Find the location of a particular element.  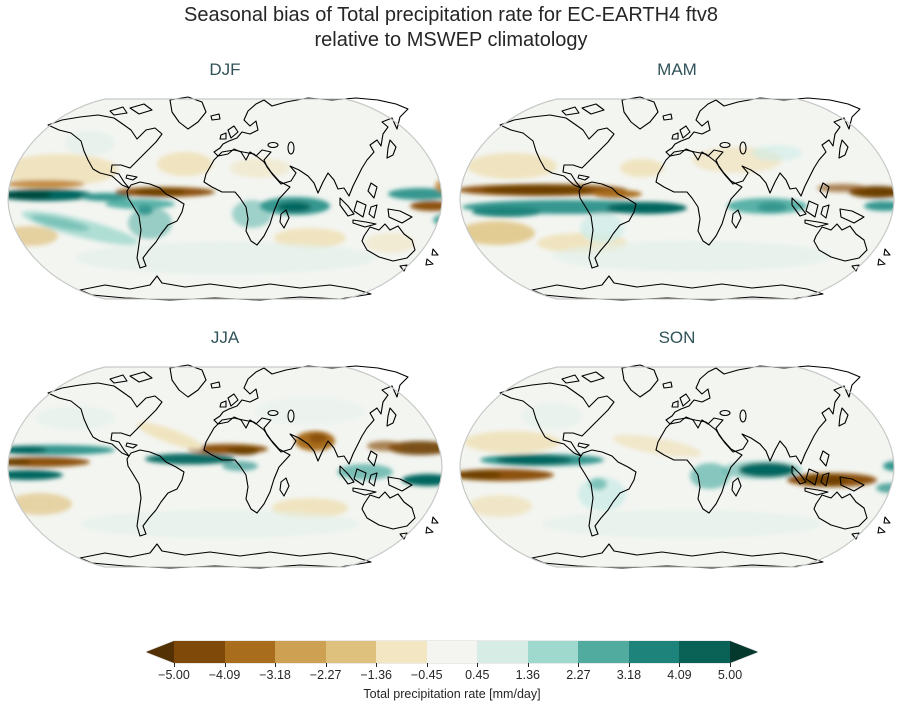

panel-title-jja: JJA is located at coordinates (225, 337).